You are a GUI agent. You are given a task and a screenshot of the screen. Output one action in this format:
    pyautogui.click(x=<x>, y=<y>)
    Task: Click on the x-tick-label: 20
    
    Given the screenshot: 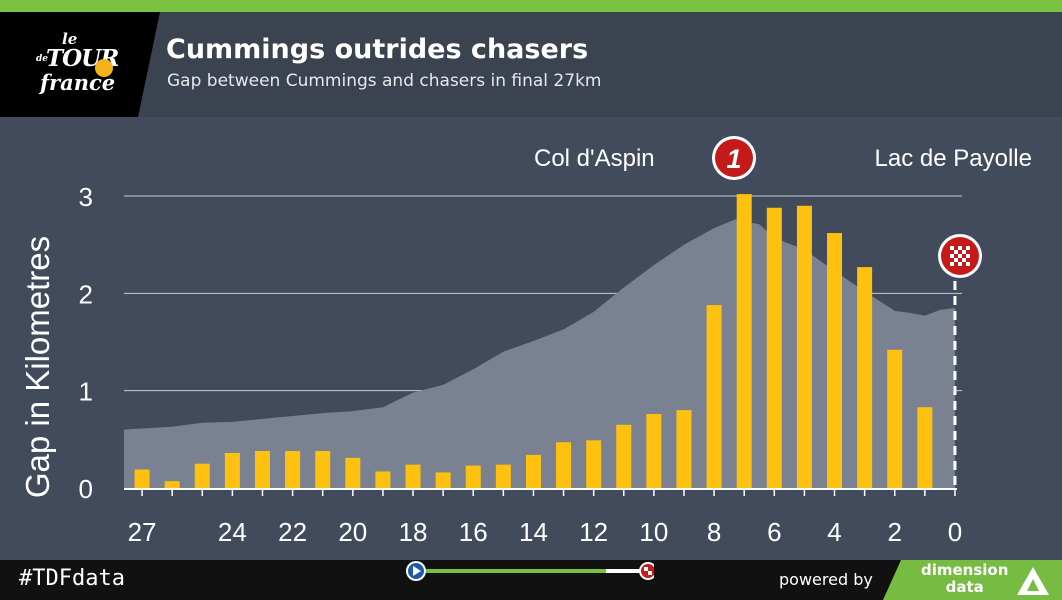 What is the action you would take?
    pyautogui.click(x=352, y=532)
    